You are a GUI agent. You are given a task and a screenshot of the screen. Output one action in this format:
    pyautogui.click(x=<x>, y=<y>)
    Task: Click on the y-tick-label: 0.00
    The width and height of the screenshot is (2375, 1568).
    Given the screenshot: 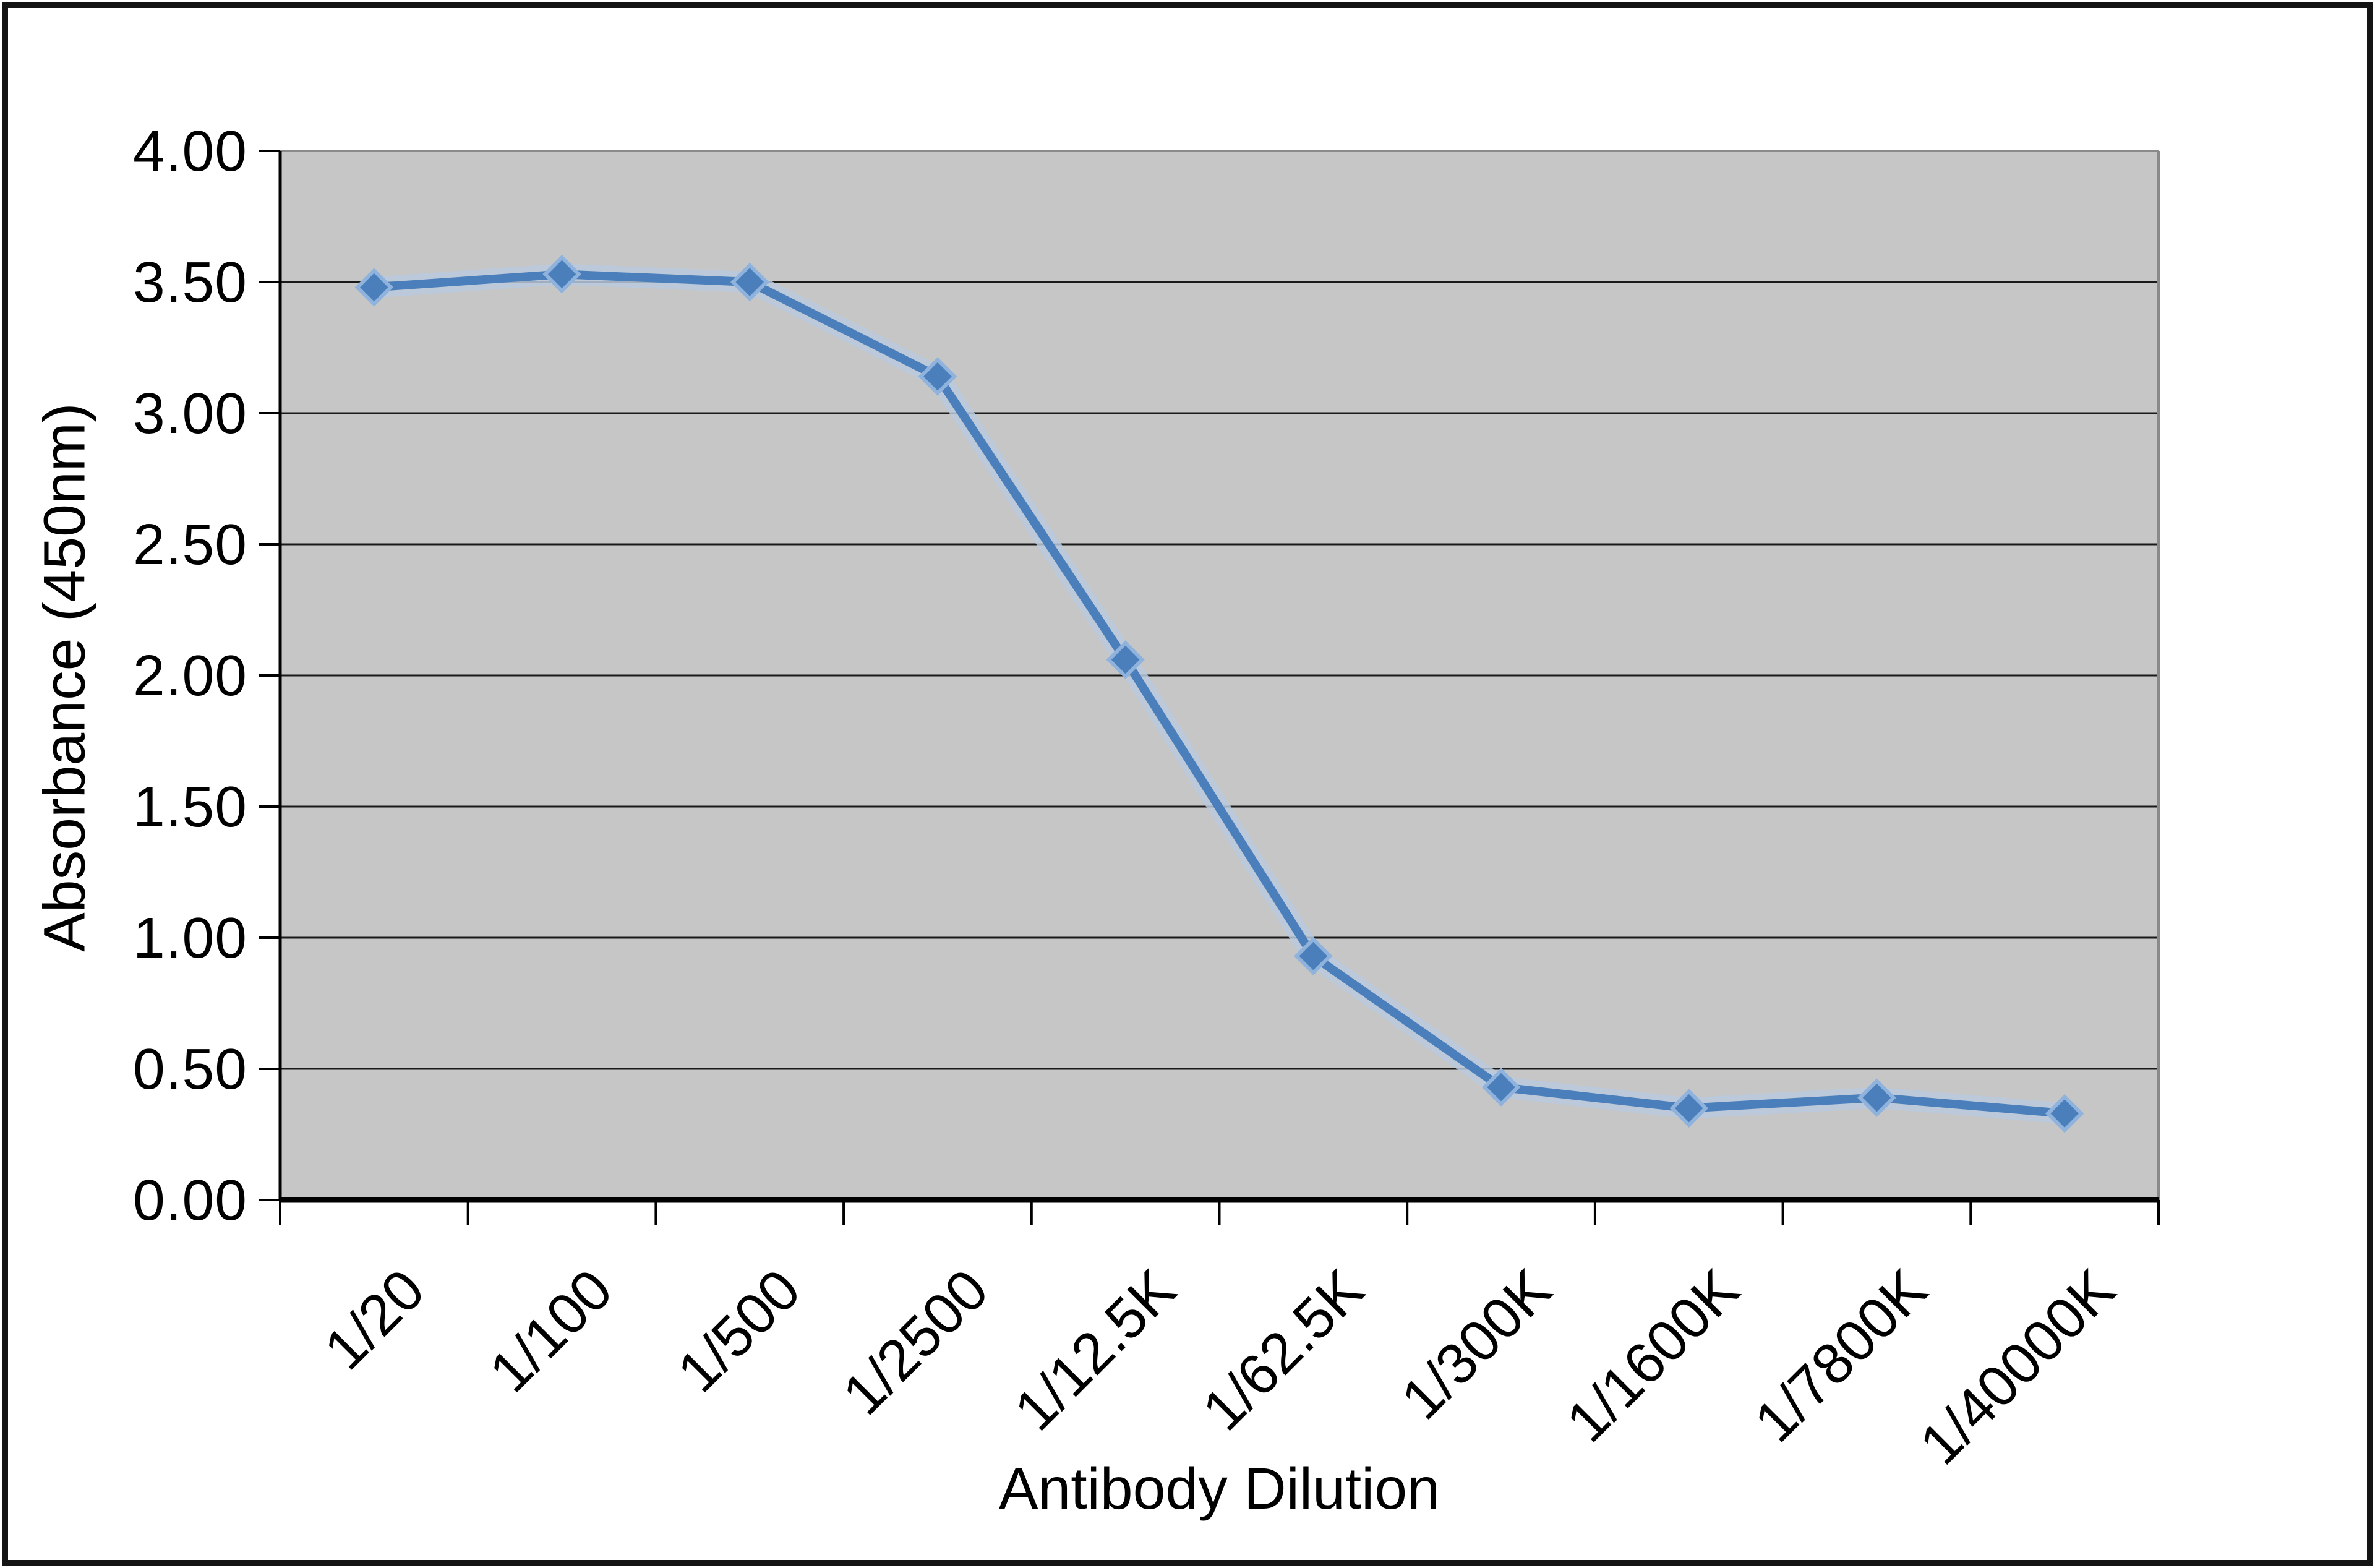 What is the action you would take?
    pyautogui.click(x=190, y=1200)
    